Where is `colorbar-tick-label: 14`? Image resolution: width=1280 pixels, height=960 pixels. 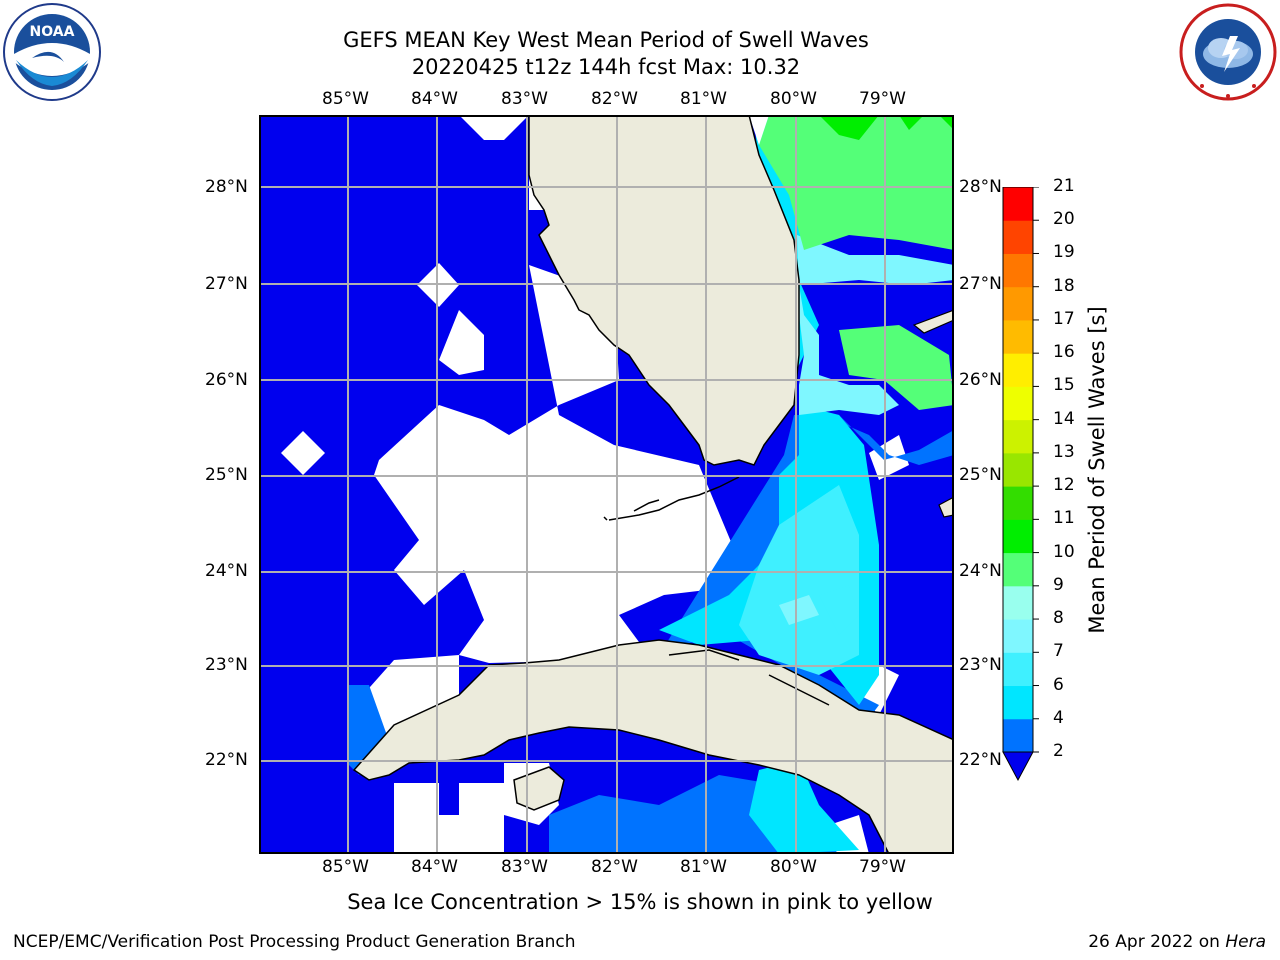 colorbar-tick-label: 14 is located at coordinates (1064, 418).